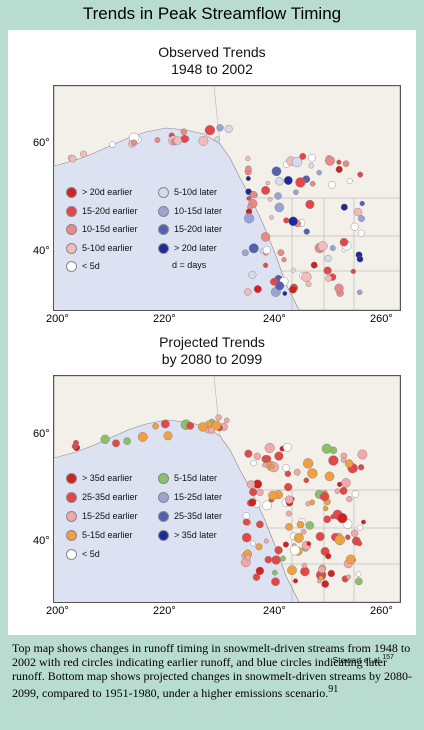  I want to click on legend-item: 10-15d later, so click(190, 211).